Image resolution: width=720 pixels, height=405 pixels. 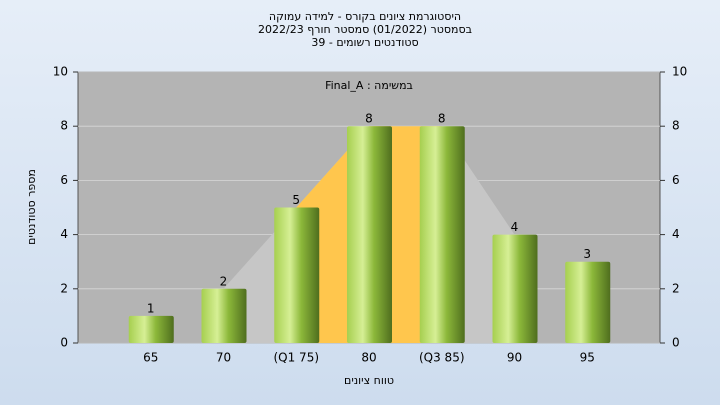 I want to click on title-line: בסמסטר (01/2022) סמסטר חורף 2022/23, so click(x=365, y=29).